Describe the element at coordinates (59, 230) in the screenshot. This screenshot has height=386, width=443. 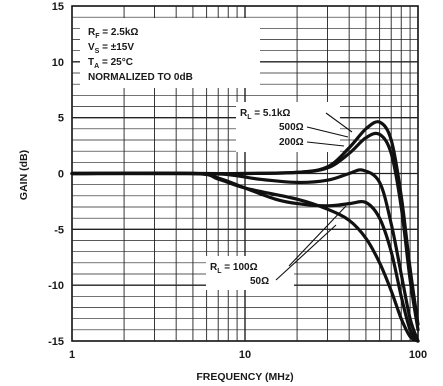
I see `y-tick-label: -5` at that location.